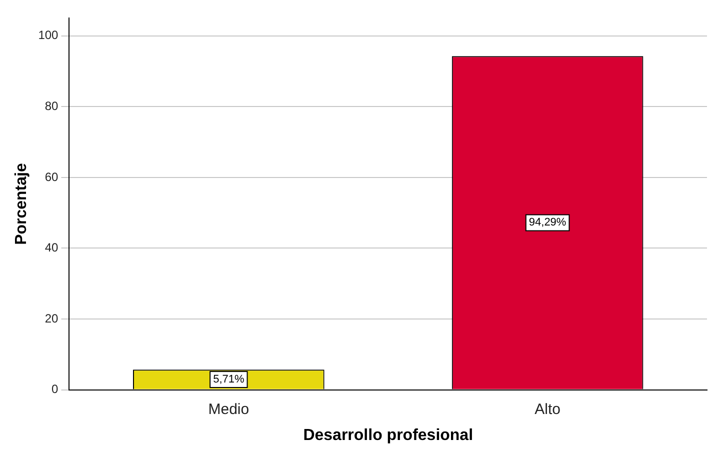 This screenshot has width=725, height=457. I want to click on y-tick-label: 100, so click(48, 35).